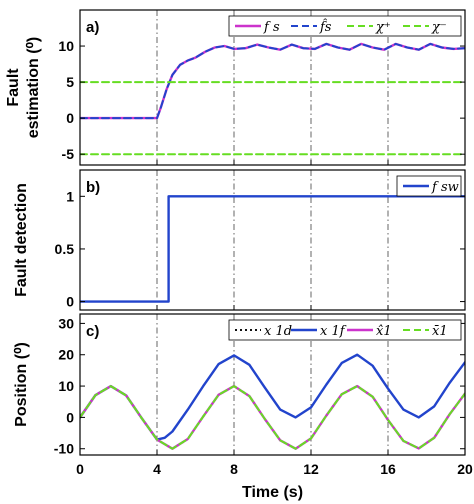 This screenshot has width=474, height=504. What do you see at coordinates (70, 196) in the screenshot?
I see `y-tick-label: 1` at bounding box center [70, 196].